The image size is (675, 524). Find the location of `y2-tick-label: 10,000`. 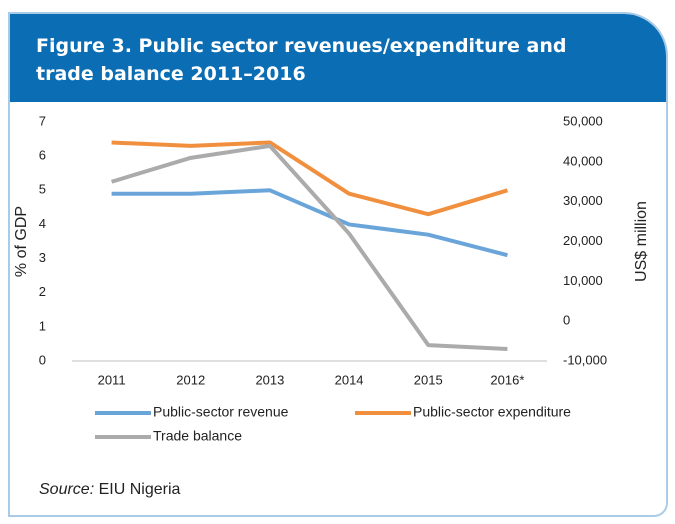

y2-tick-label: 10,000 is located at coordinates (583, 280).